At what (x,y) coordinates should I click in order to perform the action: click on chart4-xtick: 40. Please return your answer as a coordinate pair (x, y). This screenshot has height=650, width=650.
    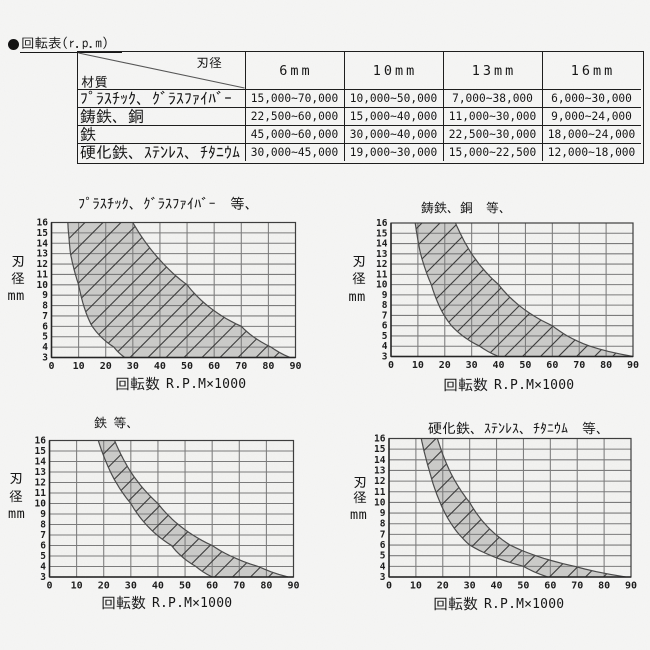
    Looking at the image, I should click on (497, 586).